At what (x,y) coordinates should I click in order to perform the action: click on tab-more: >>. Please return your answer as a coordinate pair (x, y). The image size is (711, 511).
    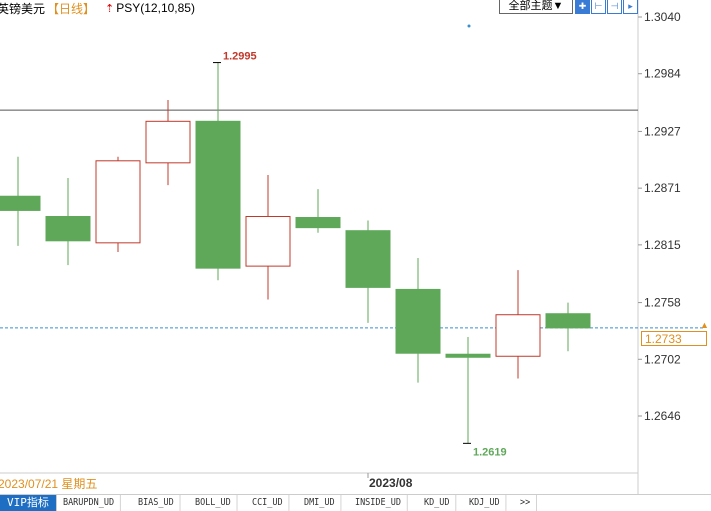
    Looking at the image, I should click on (526, 503).